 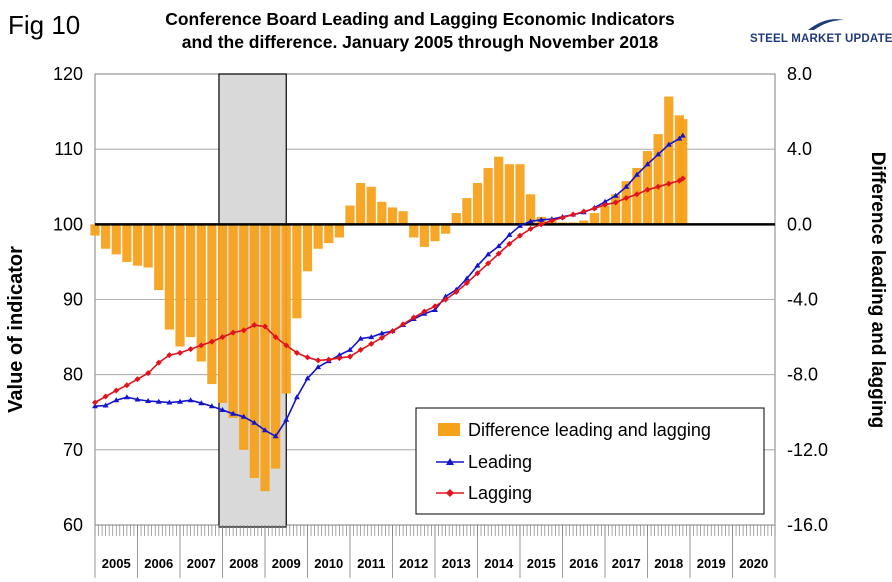 I want to click on x-year-label: 2011, so click(x=371, y=563).